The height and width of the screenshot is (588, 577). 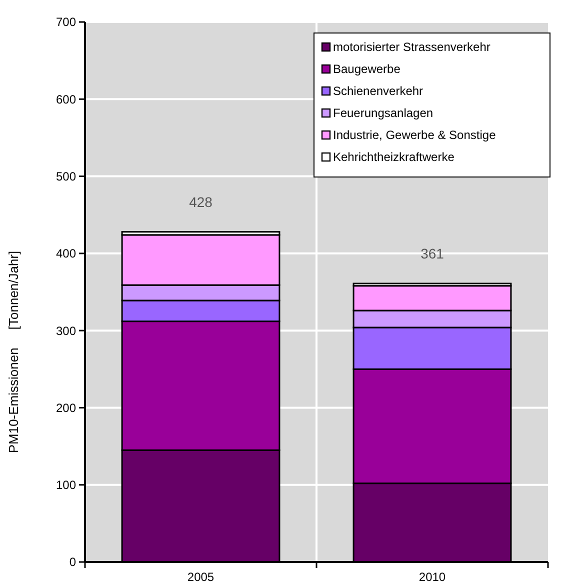 I want to click on y-tick-label: 200, so click(x=66, y=407).